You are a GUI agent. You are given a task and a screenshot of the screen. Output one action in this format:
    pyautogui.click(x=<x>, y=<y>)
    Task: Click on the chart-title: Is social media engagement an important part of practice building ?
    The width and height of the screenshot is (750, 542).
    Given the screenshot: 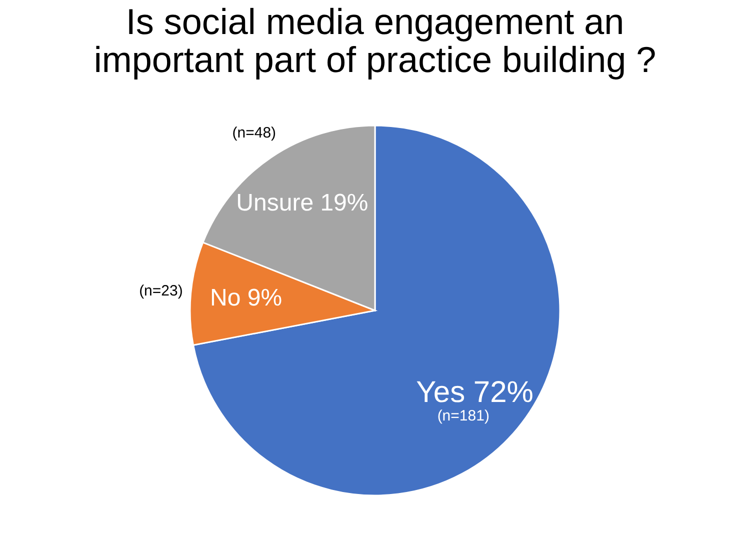 What is the action you would take?
    pyautogui.click(x=375, y=40)
    